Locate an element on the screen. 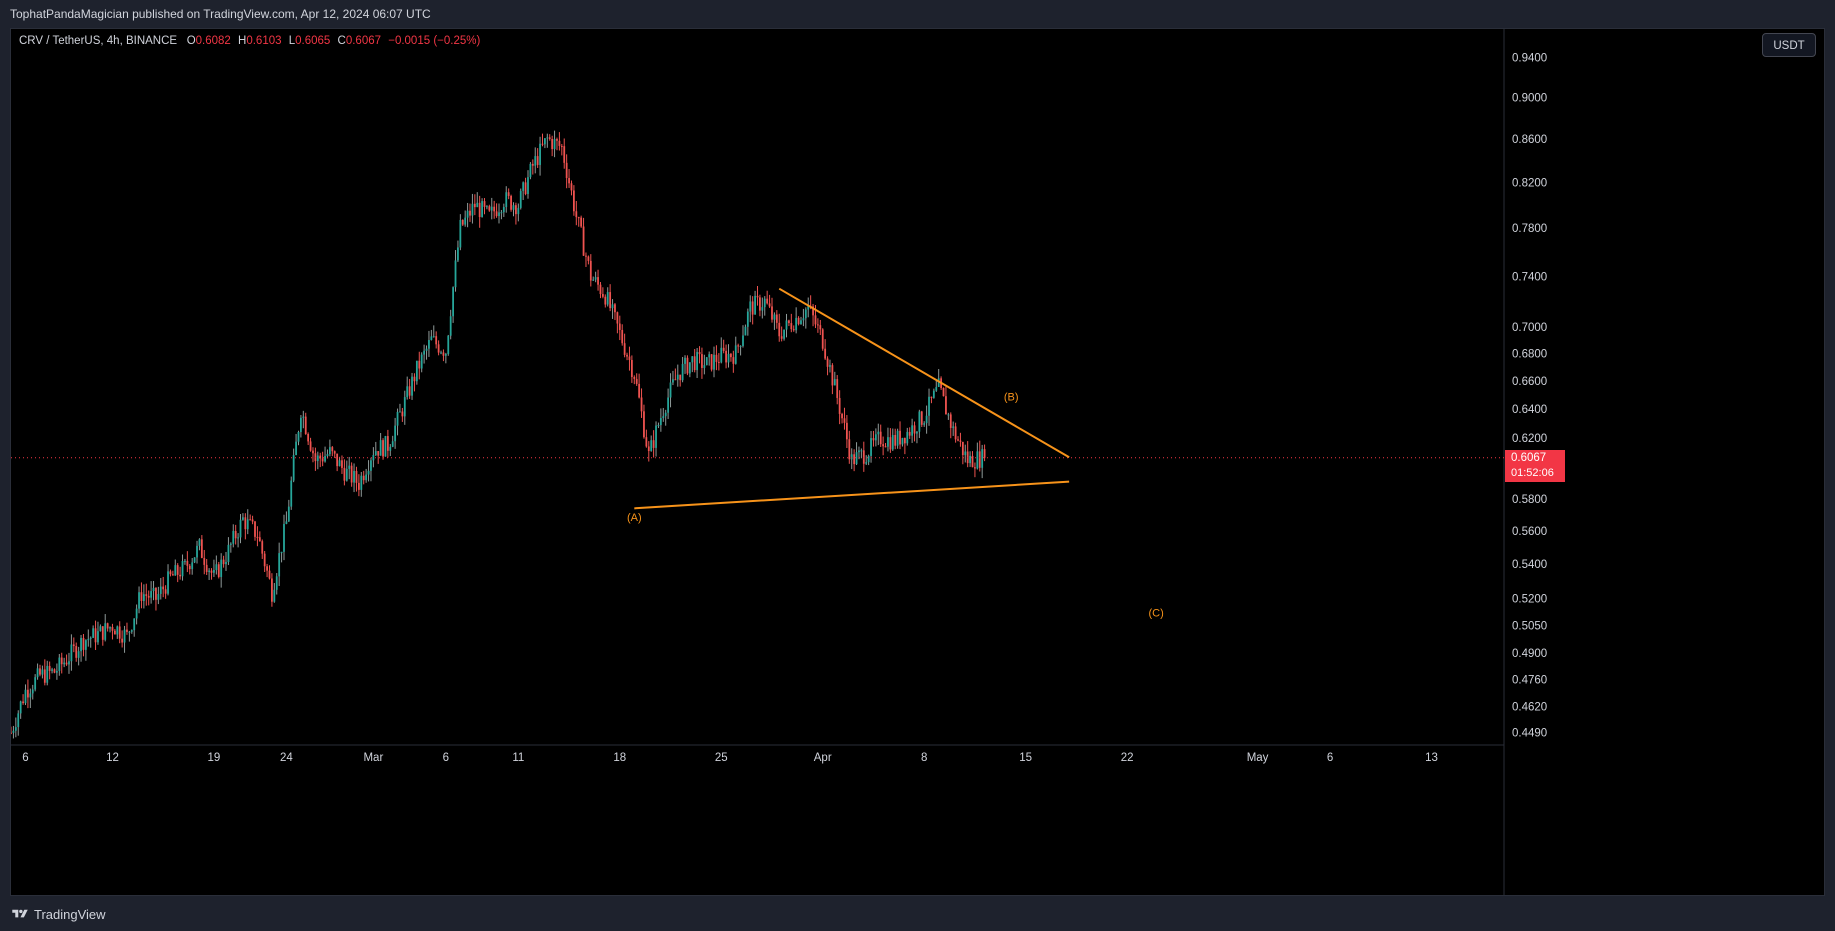  price-tick-label: 0.5600 is located at coordinates (1529, 532).